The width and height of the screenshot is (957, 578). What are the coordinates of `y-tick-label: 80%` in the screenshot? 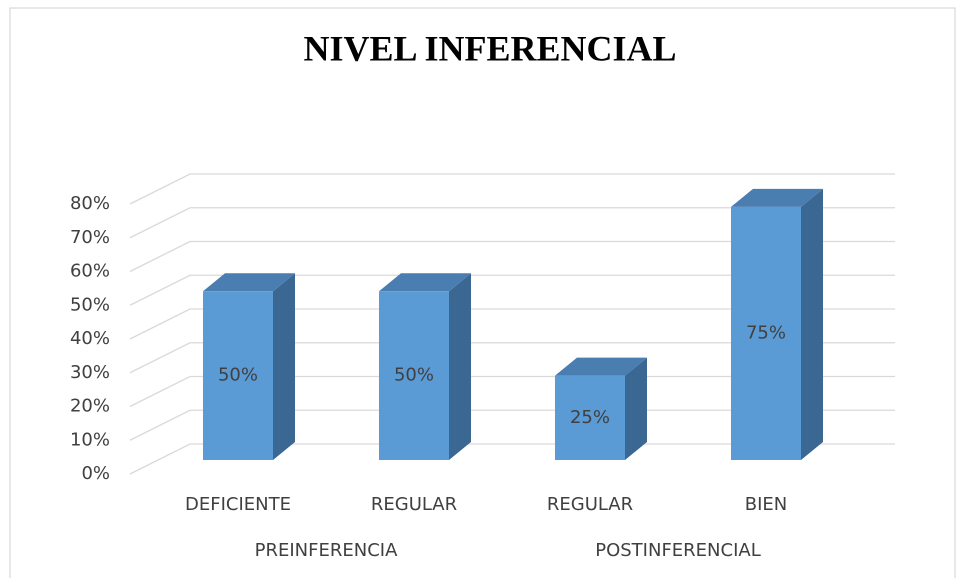 It's located at (90, 203).